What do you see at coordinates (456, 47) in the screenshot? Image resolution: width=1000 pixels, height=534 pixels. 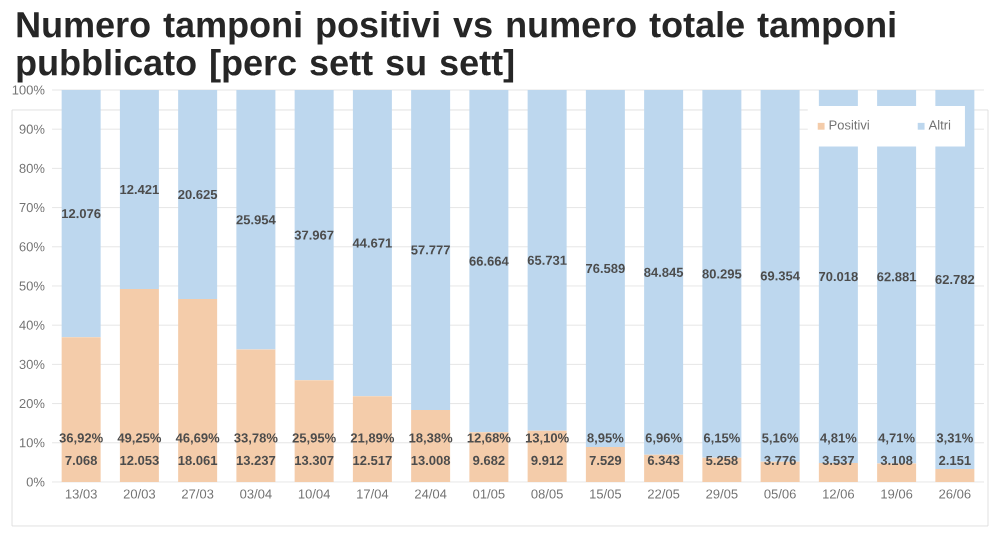 I see `chart-title: Numero tamponi positivi vs numero totale tamponi pubblicato [perc sett su sett]` at bounding box center [456, 47].